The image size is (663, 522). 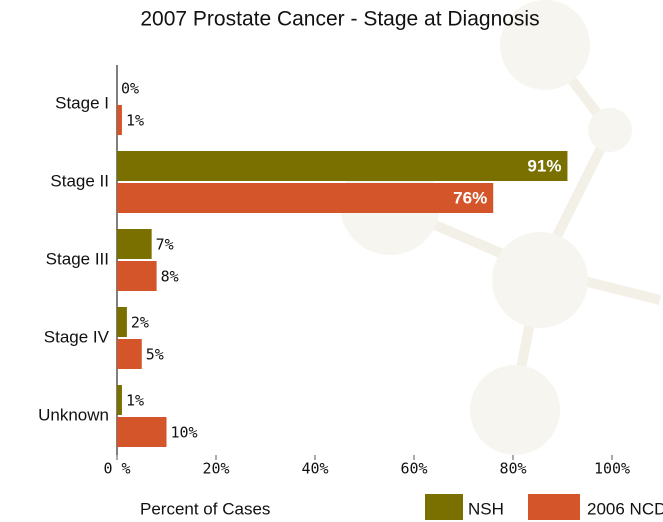 I want to click on x-tick-label: 20%, so click(x=215, y=469).